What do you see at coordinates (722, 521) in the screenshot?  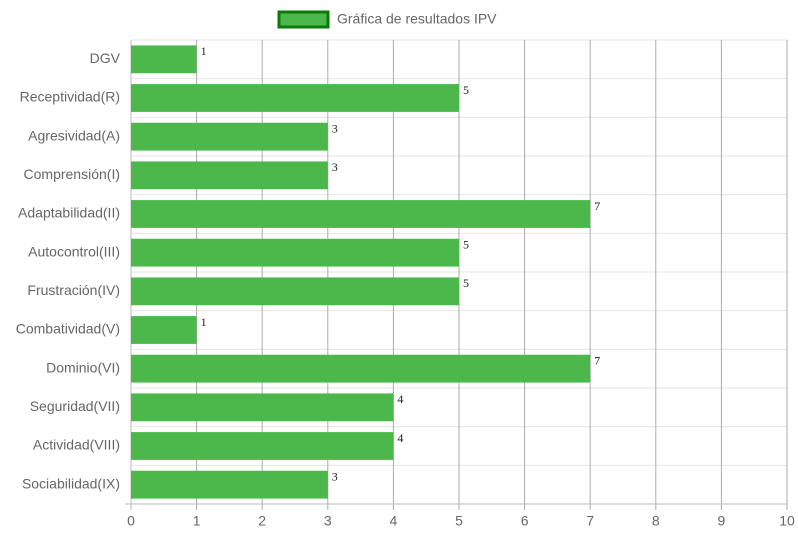 I see `x-tick-label: 9` at bounding box center [722, 521].